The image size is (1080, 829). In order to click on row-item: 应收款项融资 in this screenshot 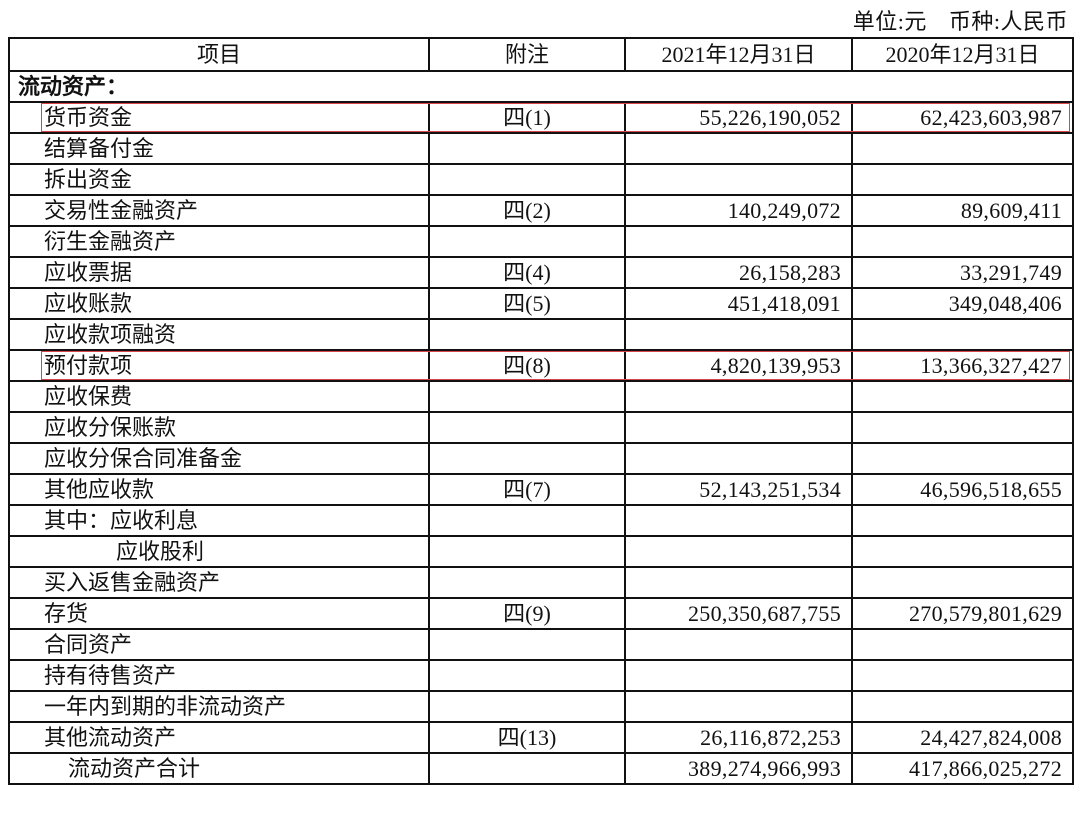, I will do `click(219, 334)`.